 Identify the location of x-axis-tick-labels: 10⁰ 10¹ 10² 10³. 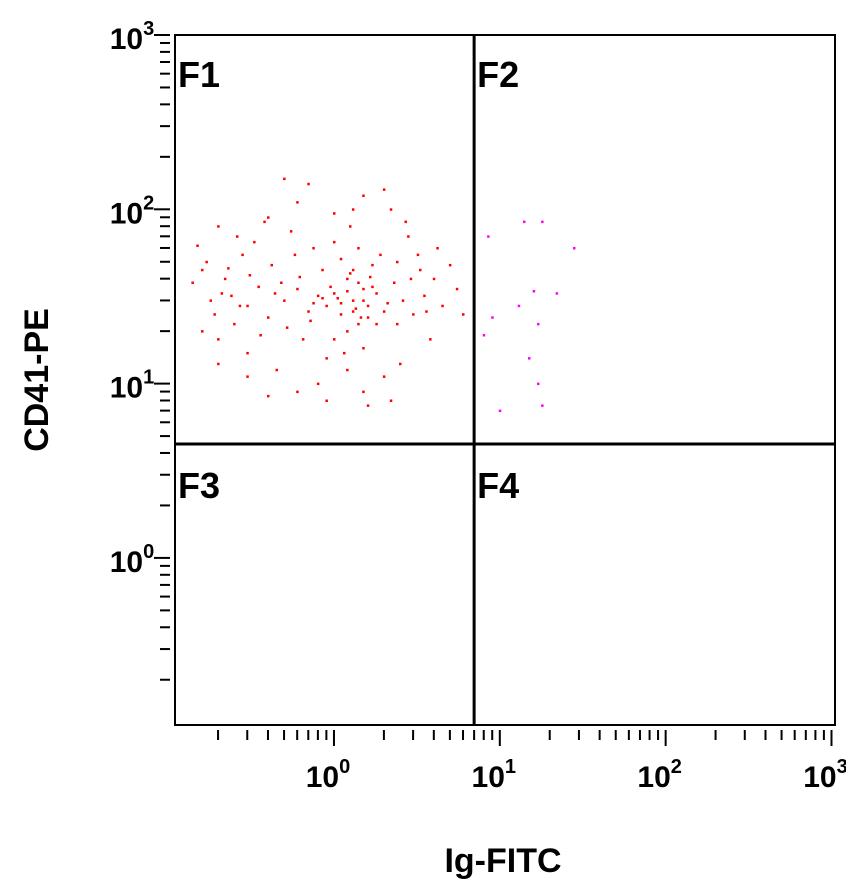
(576, 775).